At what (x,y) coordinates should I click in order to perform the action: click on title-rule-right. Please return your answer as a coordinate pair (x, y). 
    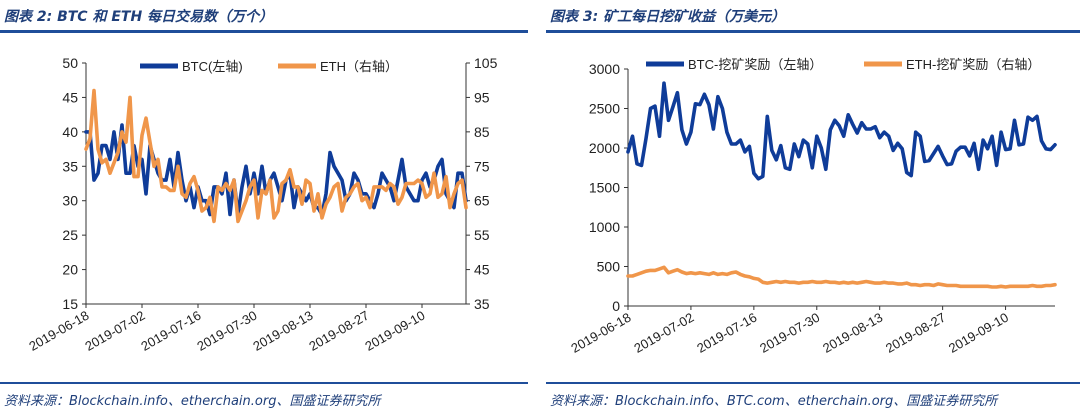
    Looking at the image, I should click on (813, 31).